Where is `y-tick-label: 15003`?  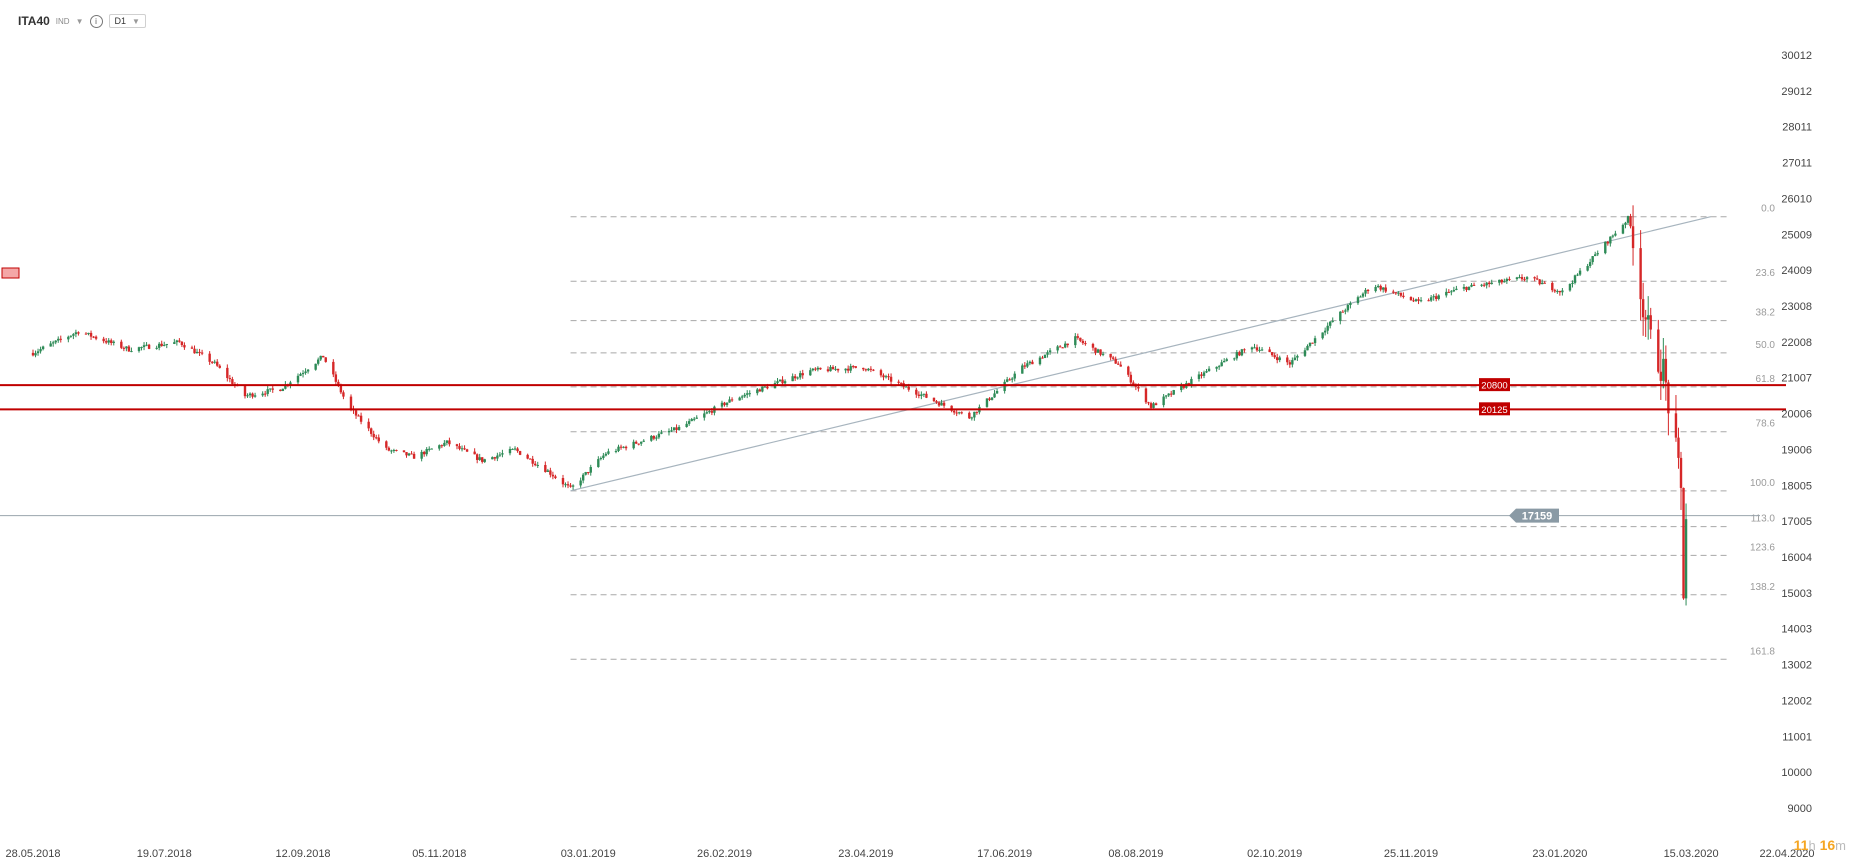
y-tick-label: 15003 is located at coordinates (1796, 594).